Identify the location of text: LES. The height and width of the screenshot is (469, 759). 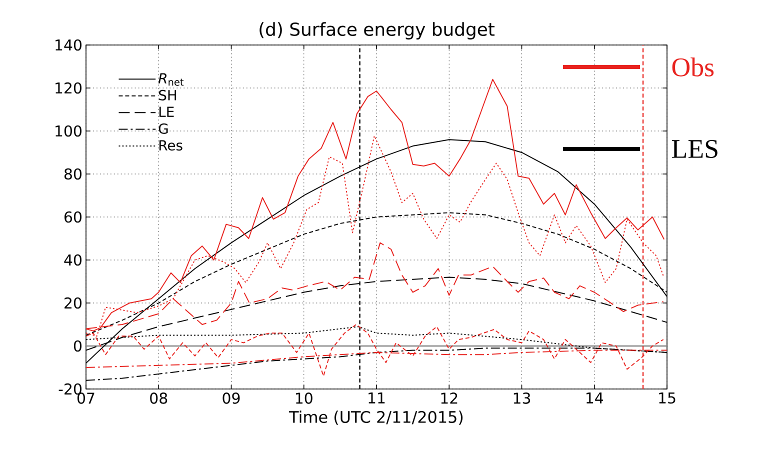
(695, 149).